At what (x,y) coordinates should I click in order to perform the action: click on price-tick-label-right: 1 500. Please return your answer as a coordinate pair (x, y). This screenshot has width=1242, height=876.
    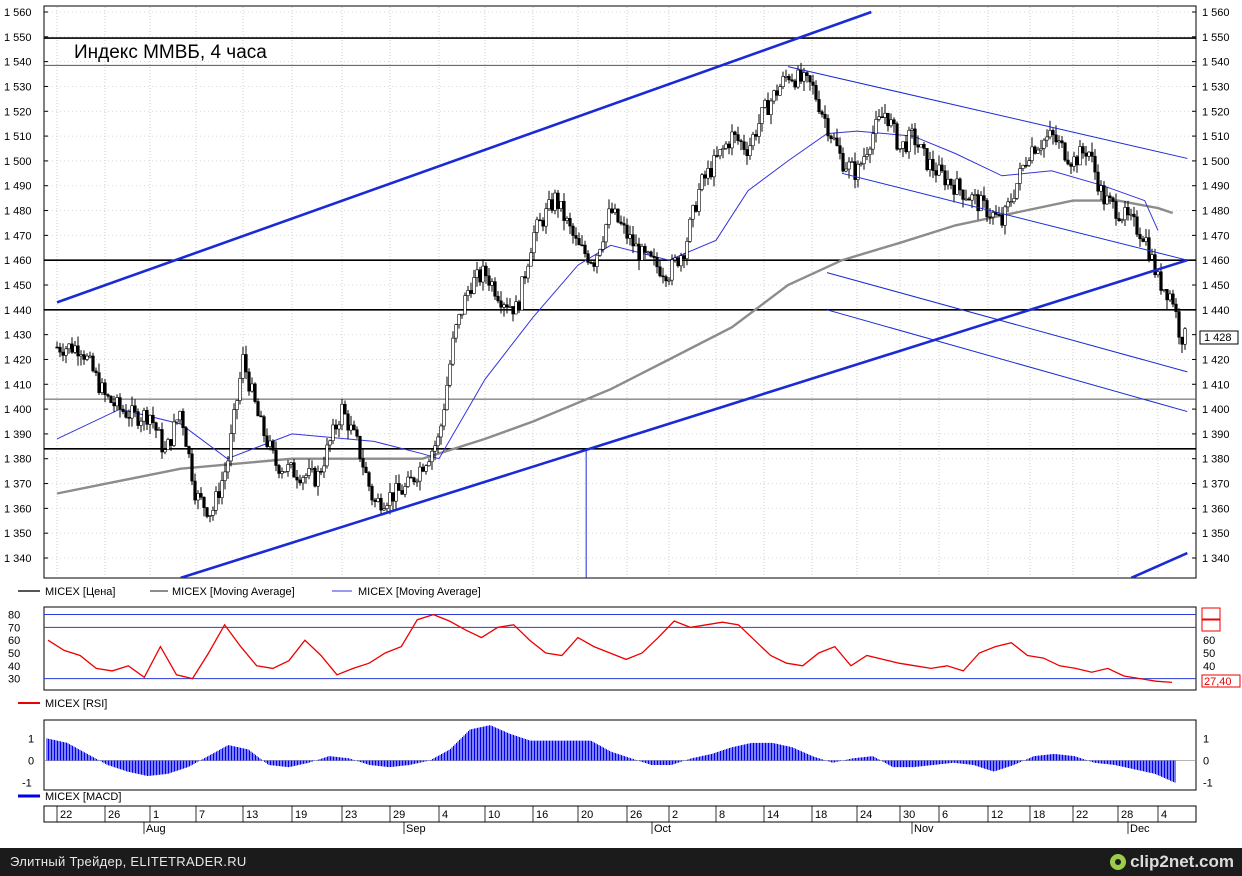
    Looking at the image, I should click on (1216, 162).